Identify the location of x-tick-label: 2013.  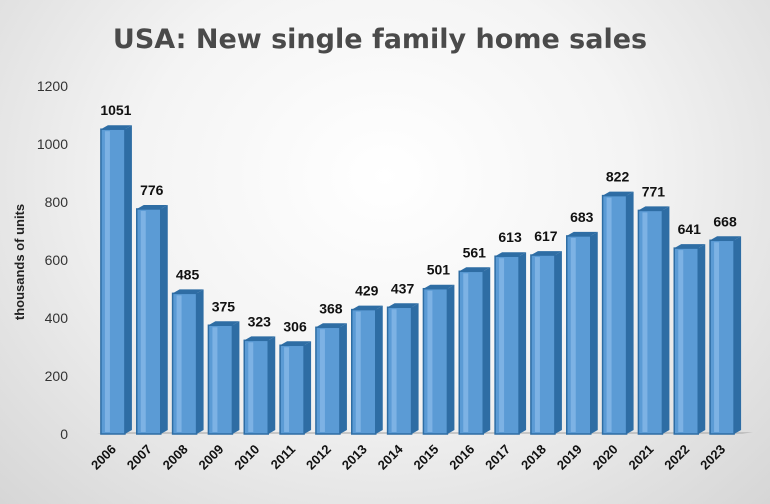
(354, 457).